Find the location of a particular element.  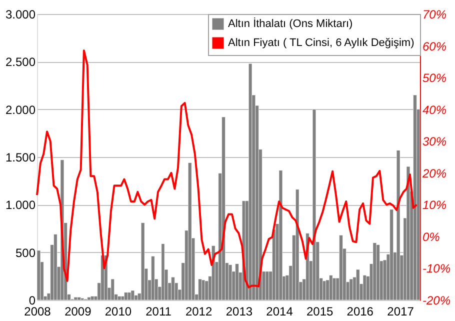

y-tick-label: 500 is located at coordinates (25, 253).